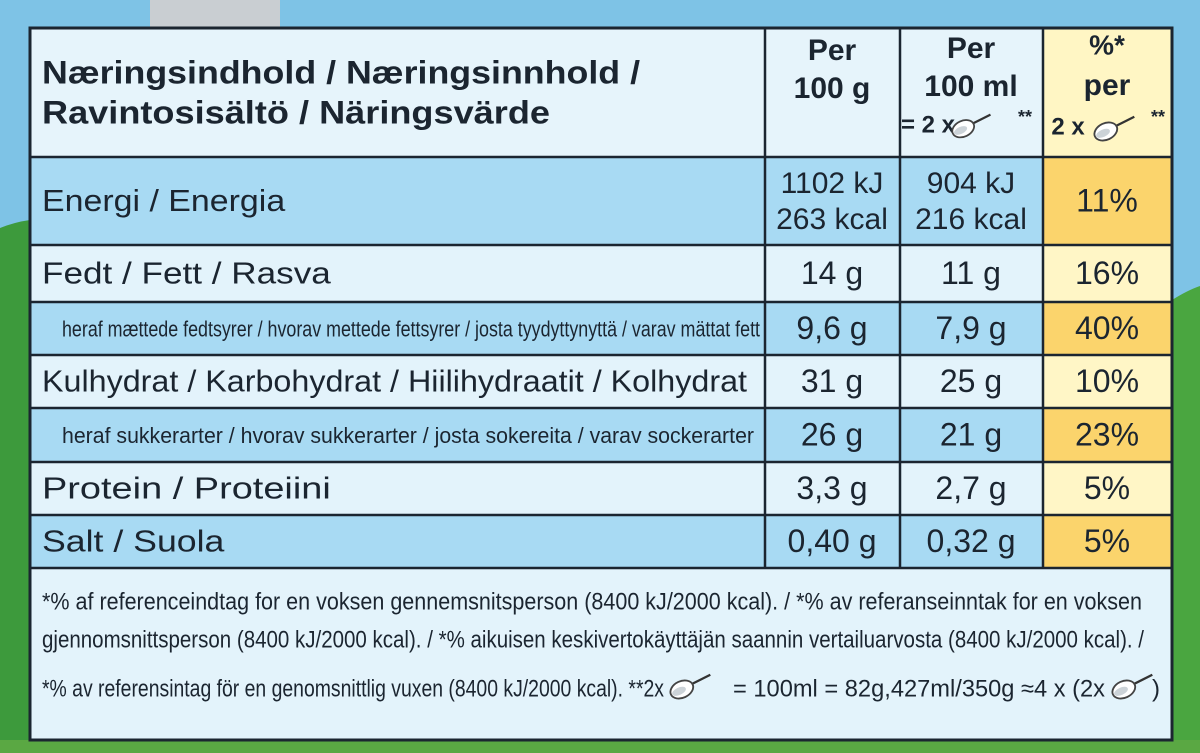  Describe the element at coordinates (600, 746) in the screenshot. I see `ground` at that location.